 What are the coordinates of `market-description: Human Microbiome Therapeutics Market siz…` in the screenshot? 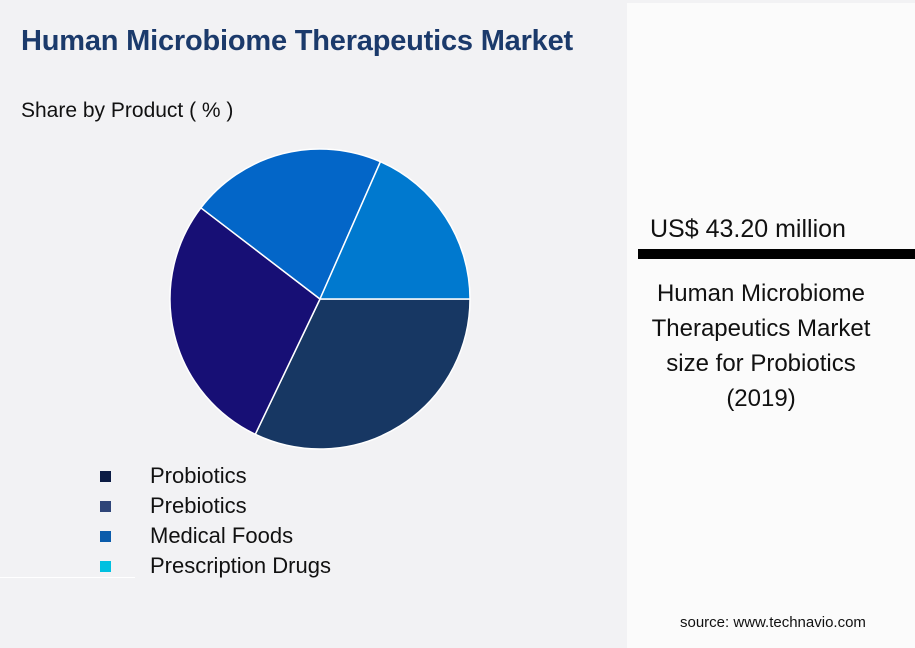 It's located at (761, 346).